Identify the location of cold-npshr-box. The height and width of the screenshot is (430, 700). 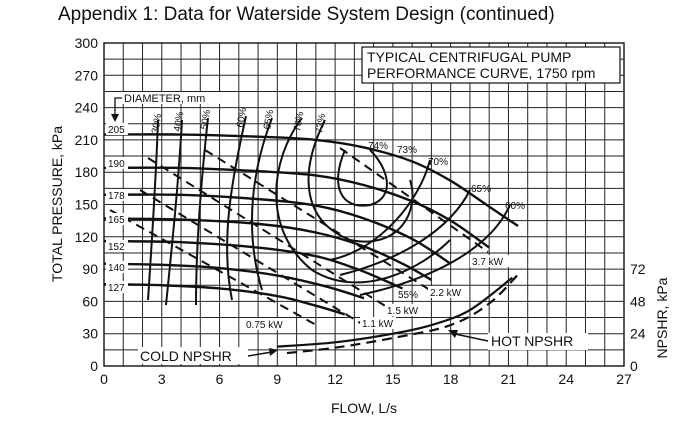
(193, 355).